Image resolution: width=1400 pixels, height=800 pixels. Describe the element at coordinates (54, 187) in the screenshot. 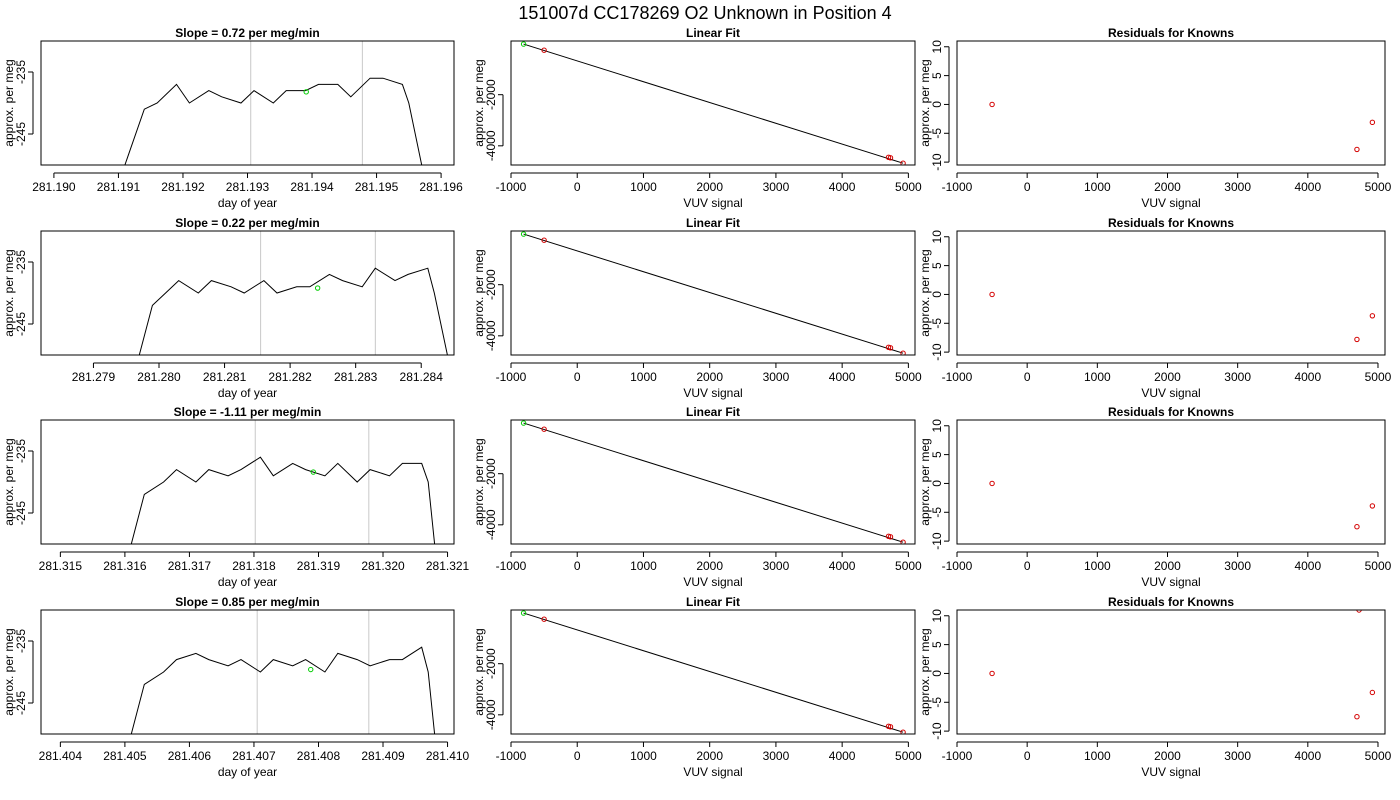

I see `x-tick-label: 281.190` at that location.